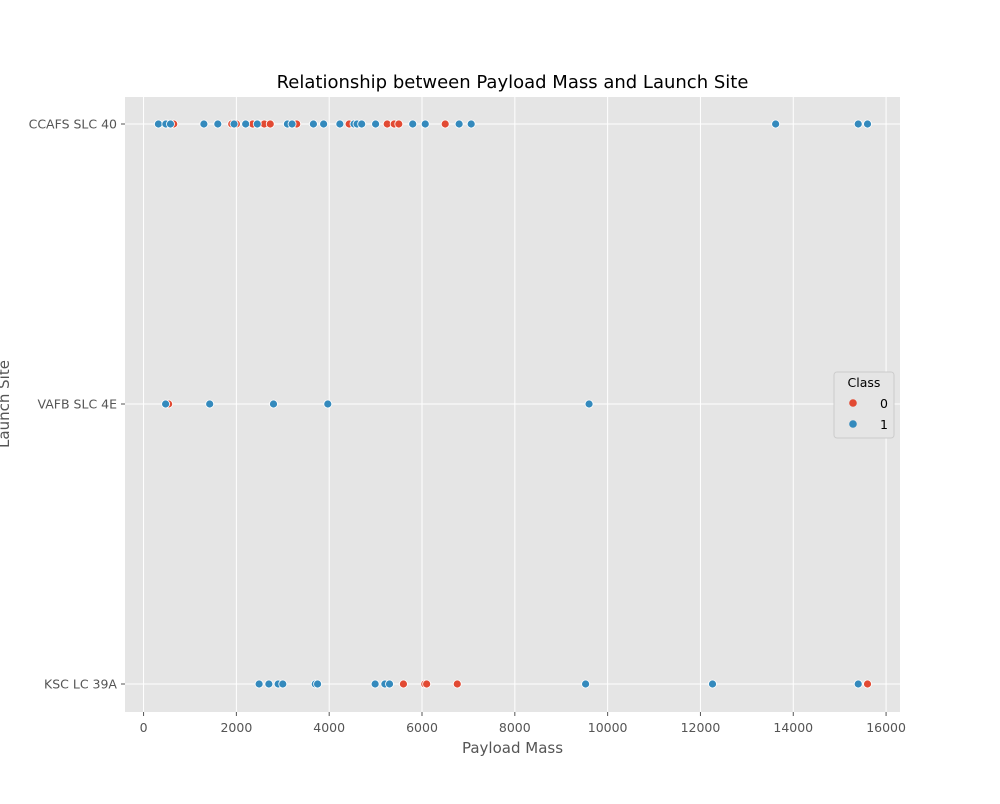  Describe the element at coordinates (886, 727) in the screenshot. I see `x-tick-label: 16000` at that location.